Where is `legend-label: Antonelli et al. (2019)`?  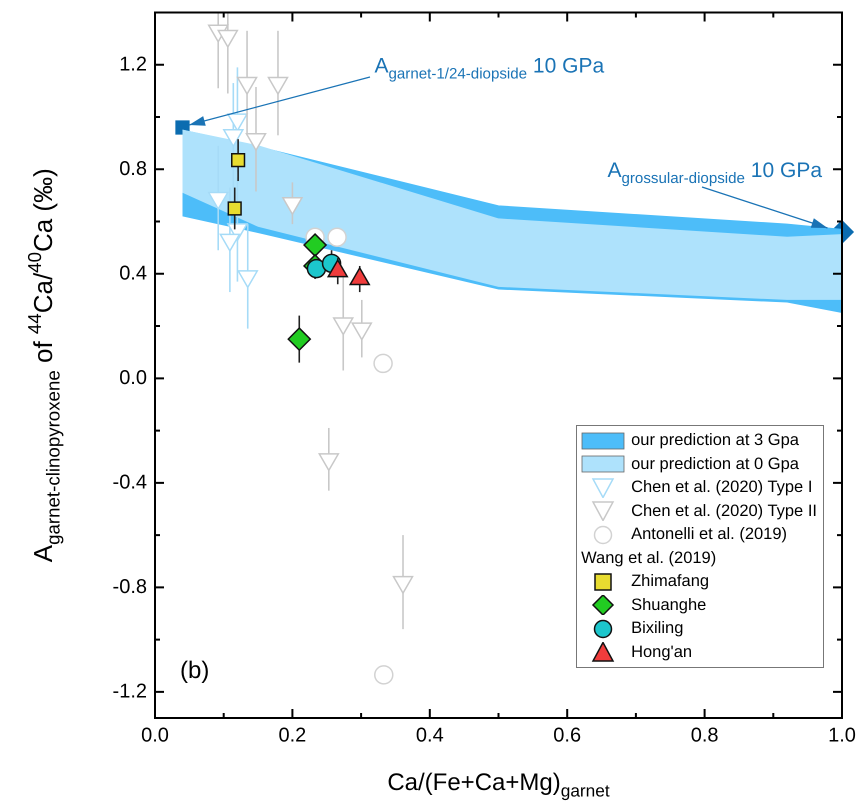
legend-label: Antonelli et al. (2019) is located at coordinates (709, 534).